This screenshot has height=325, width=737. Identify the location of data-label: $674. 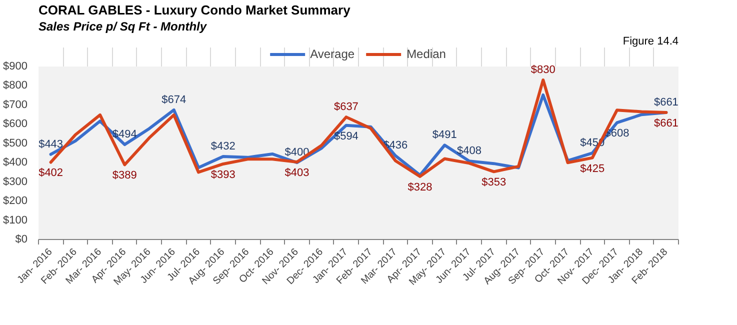
(174, 100).